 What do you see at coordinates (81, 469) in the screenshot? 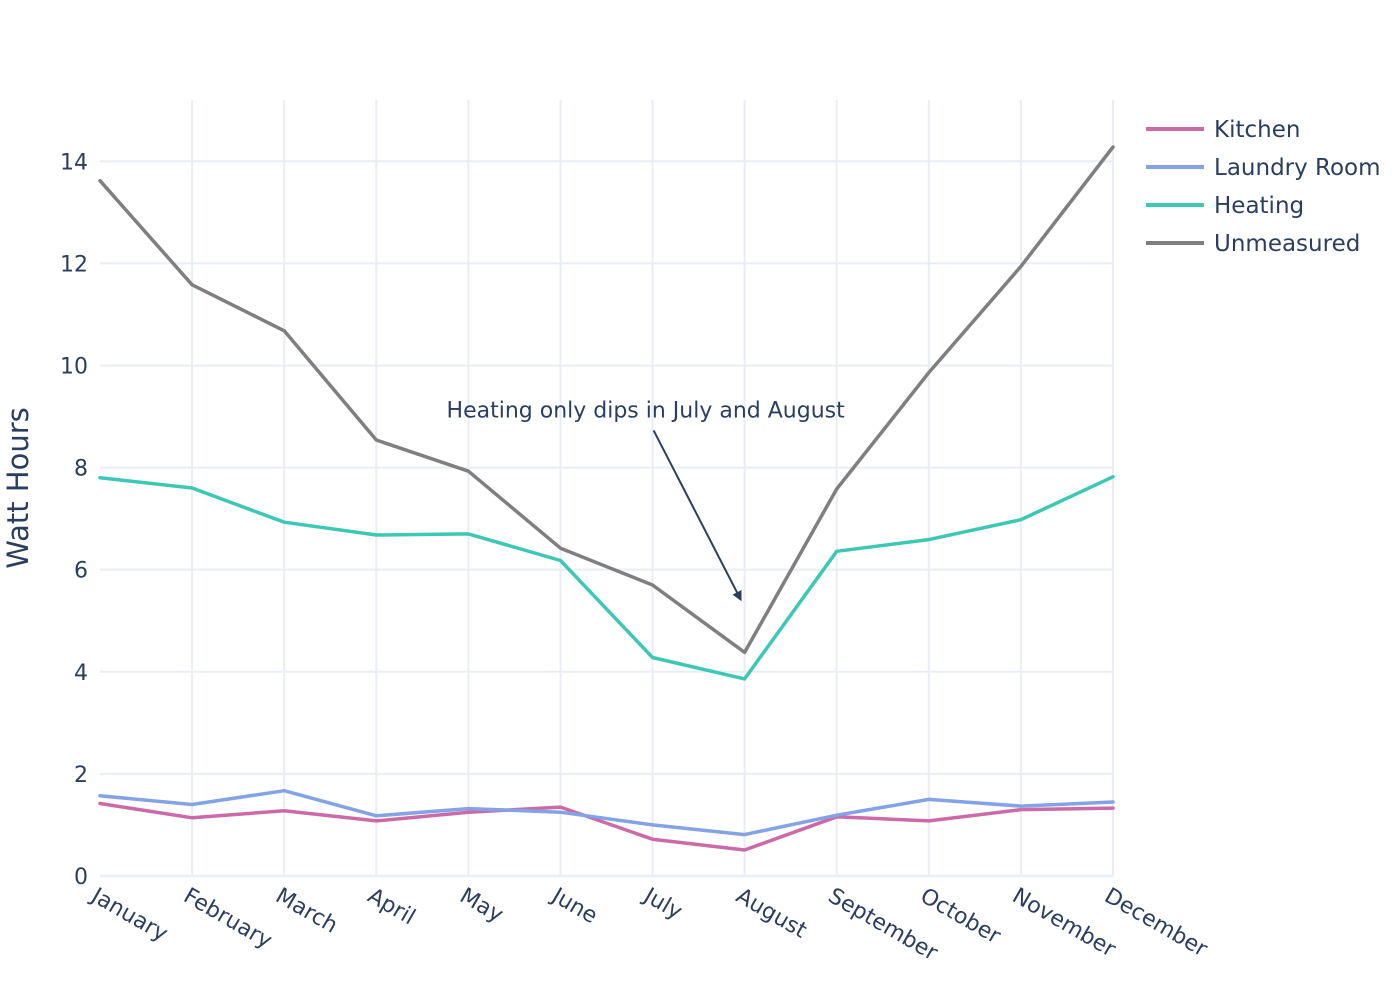
I see `y-tick-label: 8` at bounding box center [81, 469].